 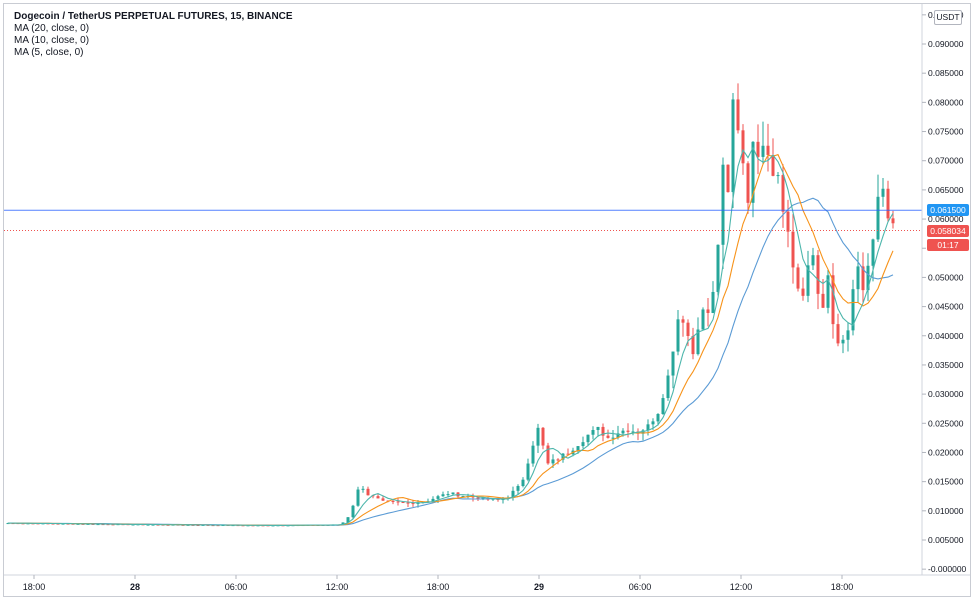 What do you see at coordinates (948, 210) in the screenshot?
I see `last-price-tag: 0.061500` at bounding box center [948, 210].